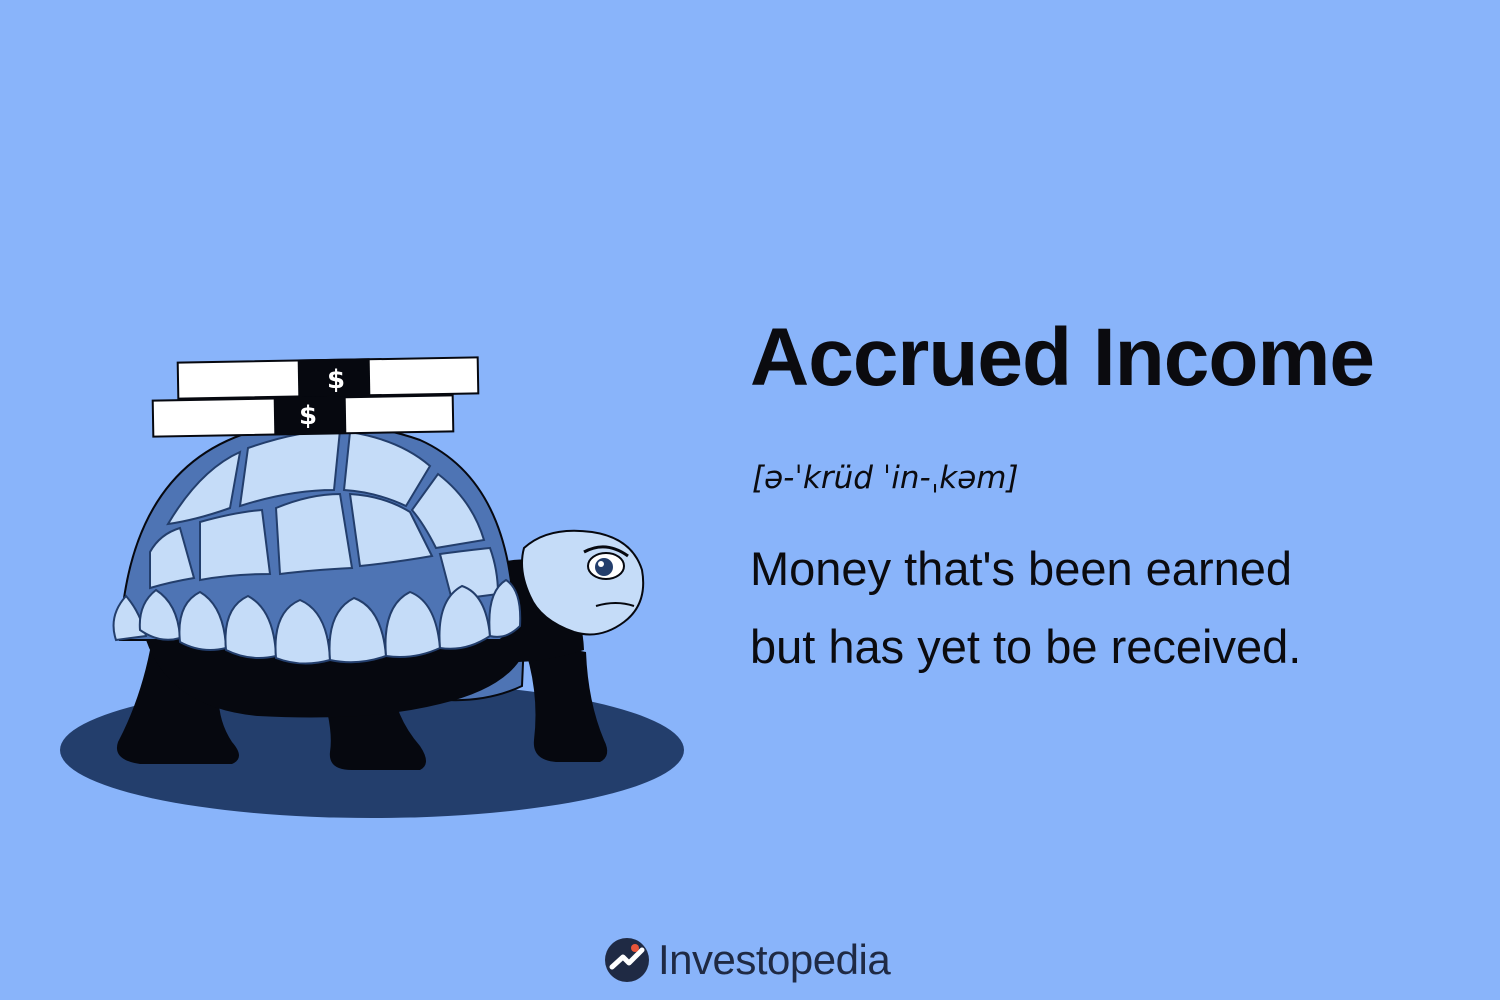  What do you see at coordinates (565, 701) in the screenshot?
I see `turtle-front-leg` at bounding box center [565, 701].